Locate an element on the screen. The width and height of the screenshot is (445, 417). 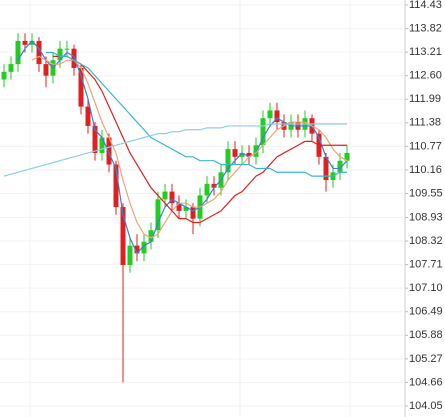
y-tick-label: 113.82 is located at coordinates (425, 28).